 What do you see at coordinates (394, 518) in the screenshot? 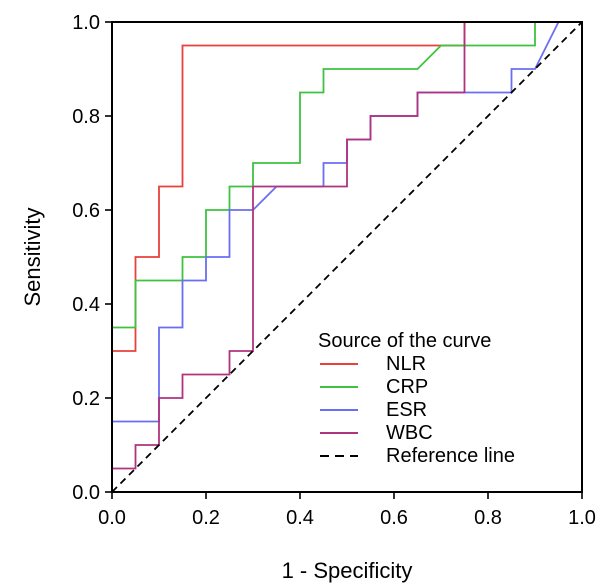
I see `x-tick-label: 0.6` at bounding box center [394, 518].